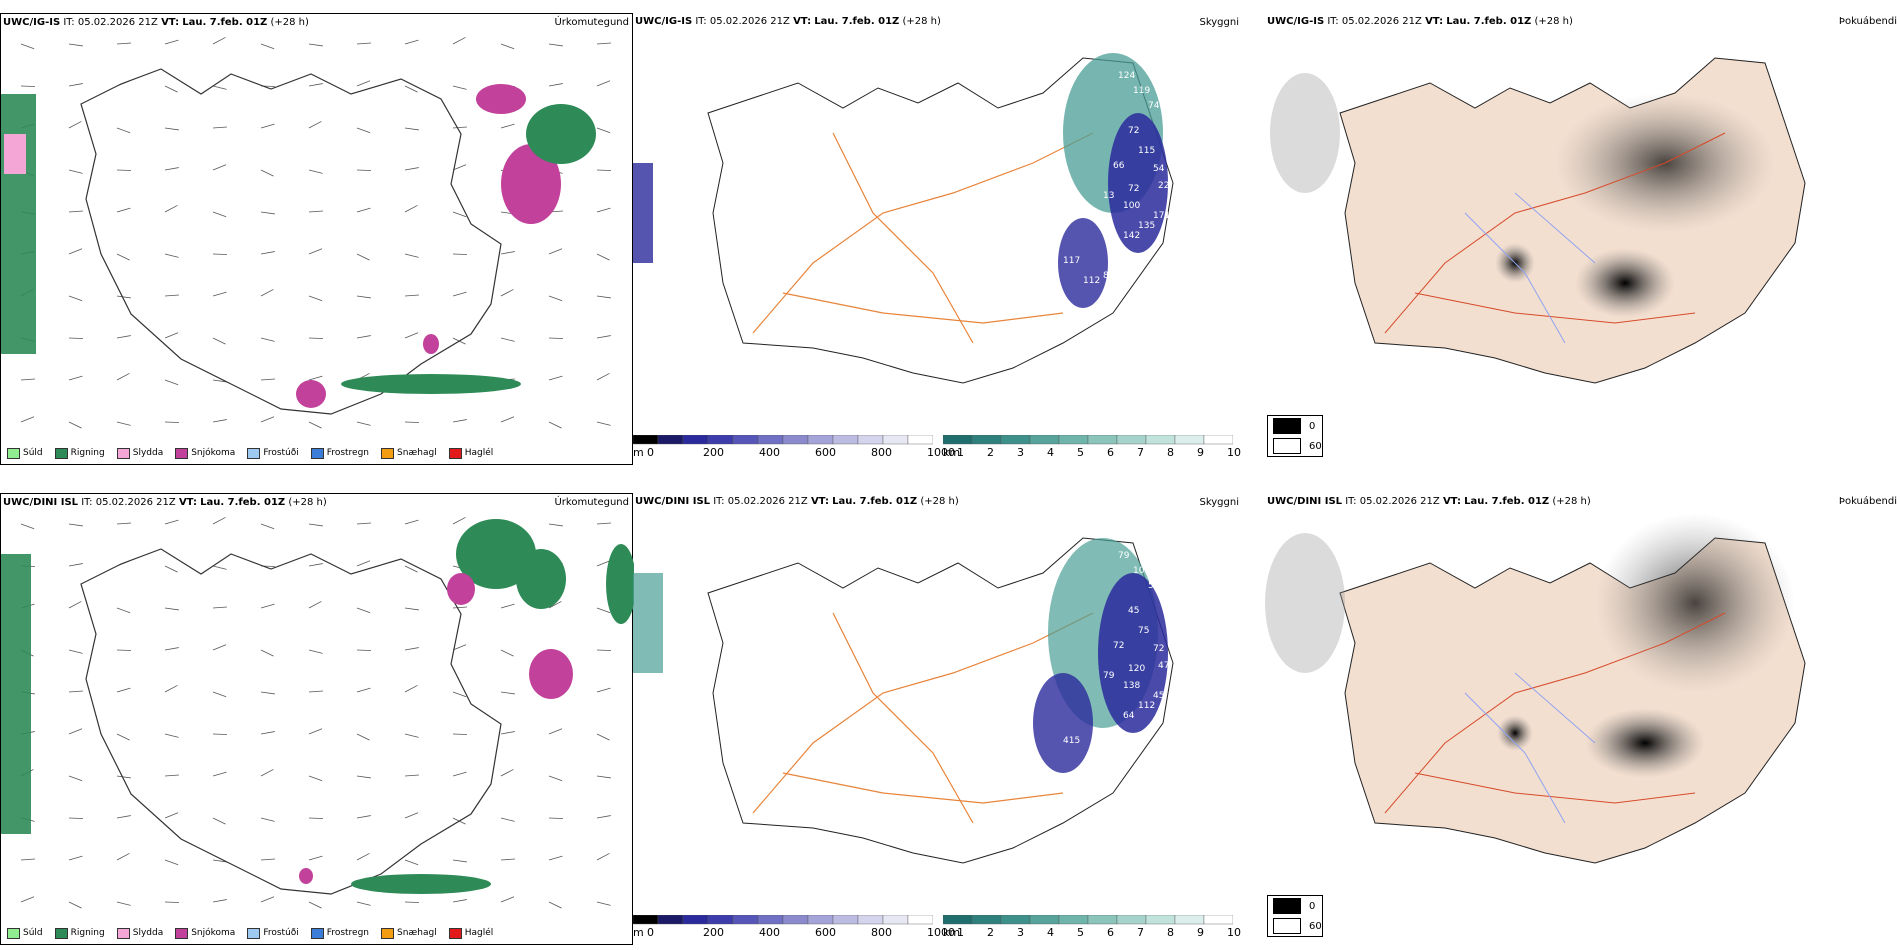  Describe the element at coordinates (1234, 932) in the screenshot. I see `colorbar-tick: 10` at that location.